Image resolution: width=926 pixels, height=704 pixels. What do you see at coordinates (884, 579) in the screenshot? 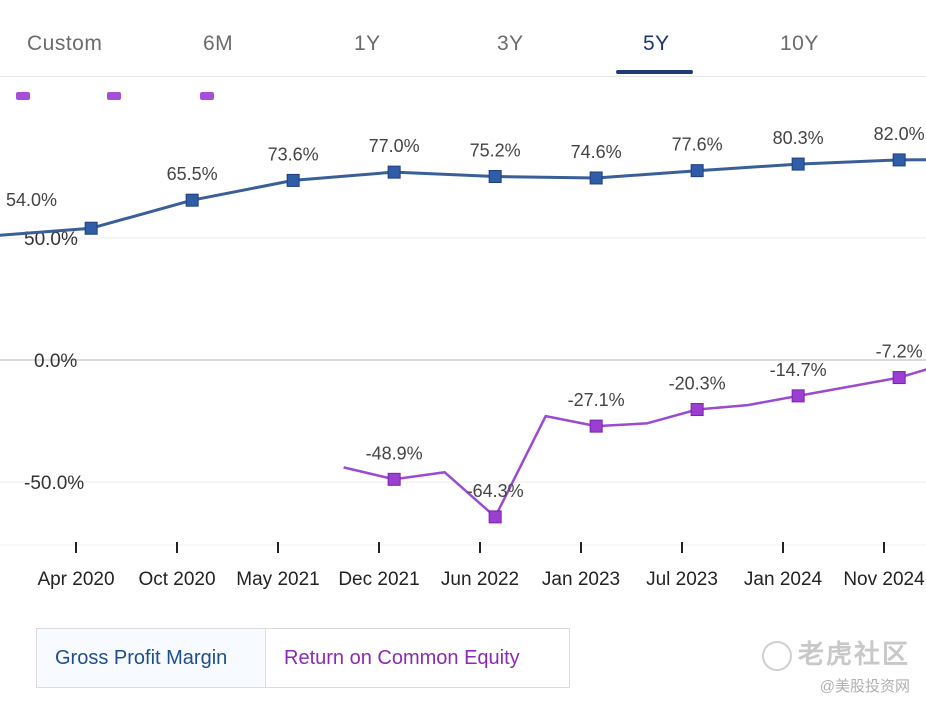
I see `x-tick-label: Nov 2024` at bounding box center [884, 579].